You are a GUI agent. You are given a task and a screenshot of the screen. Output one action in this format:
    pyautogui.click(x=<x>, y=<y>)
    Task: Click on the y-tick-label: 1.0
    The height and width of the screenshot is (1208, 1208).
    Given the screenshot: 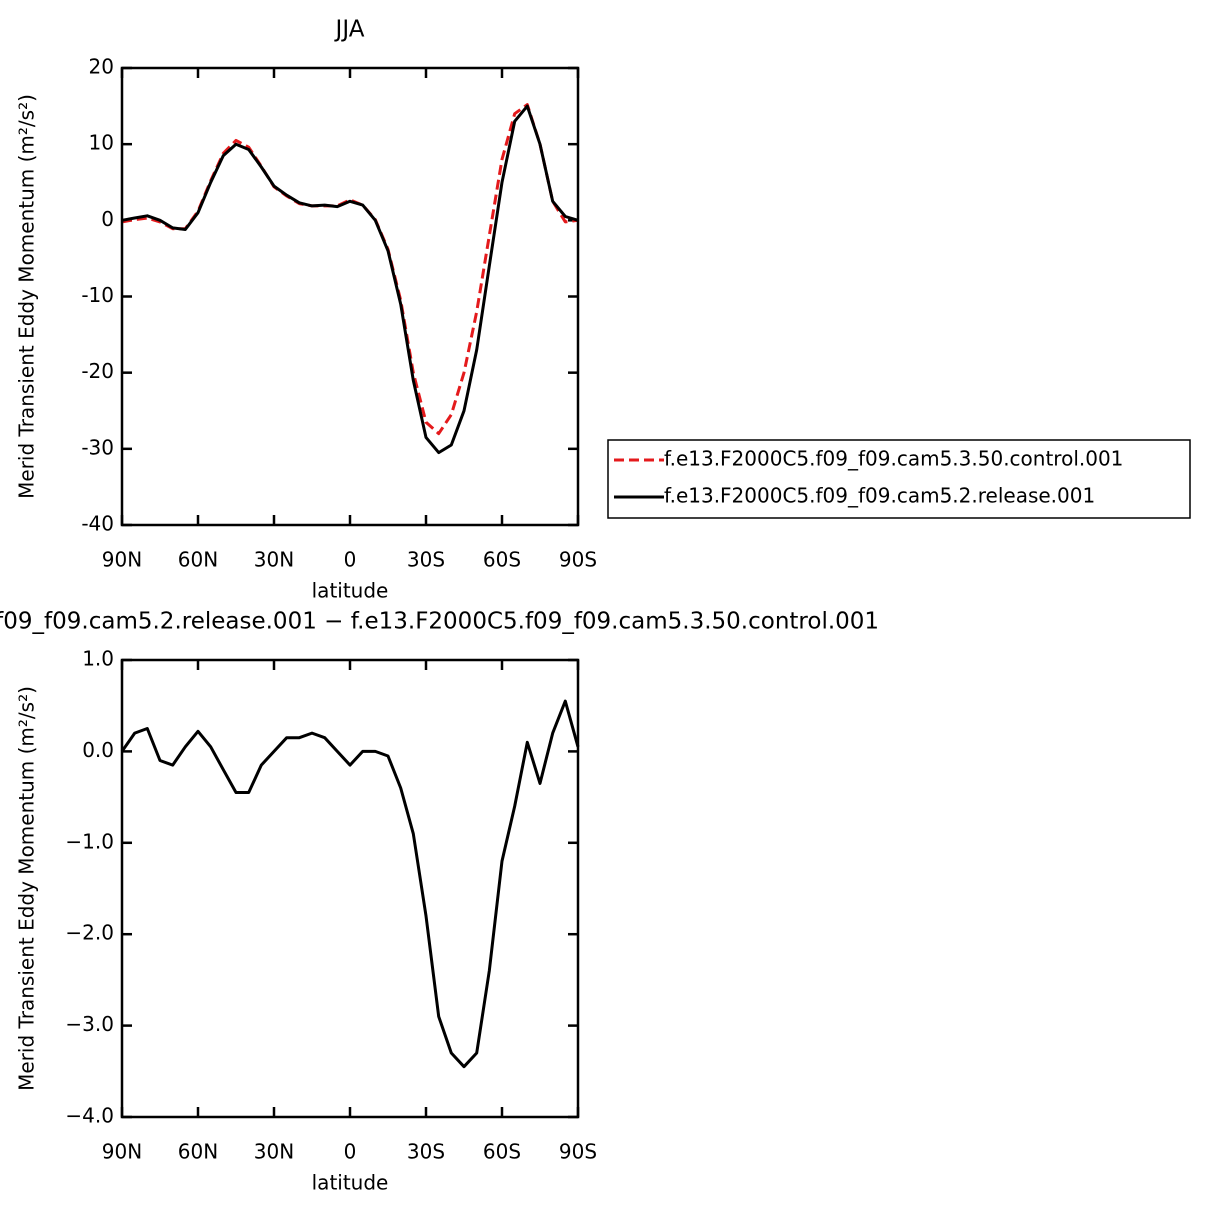 What is the action you would take?
    pyautogui.click(x=98, y=659)
    